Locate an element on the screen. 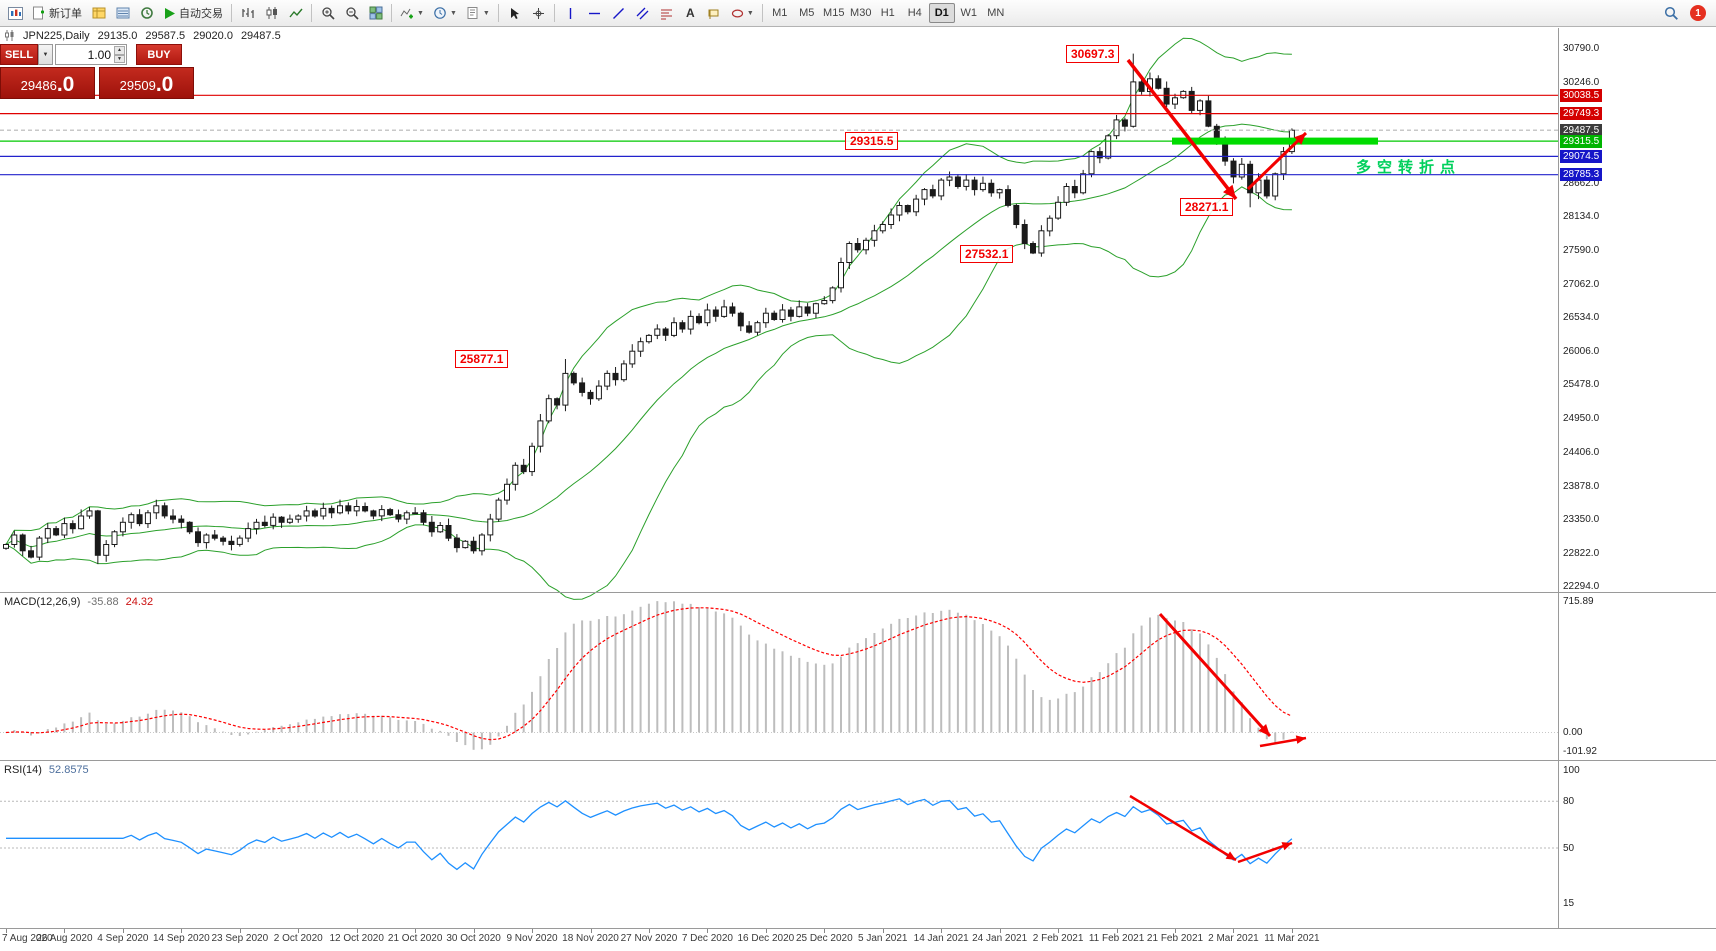 This screenshot has height=951, width=1716. price-axis-label: 26006.0 is located at coordinates (1581, 351).